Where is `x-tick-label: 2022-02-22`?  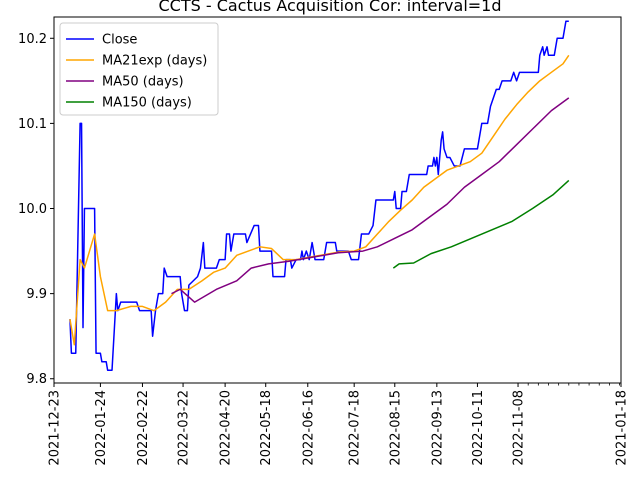
x-tick-label: 2022-02-22 is located at coordinates (143, 428).